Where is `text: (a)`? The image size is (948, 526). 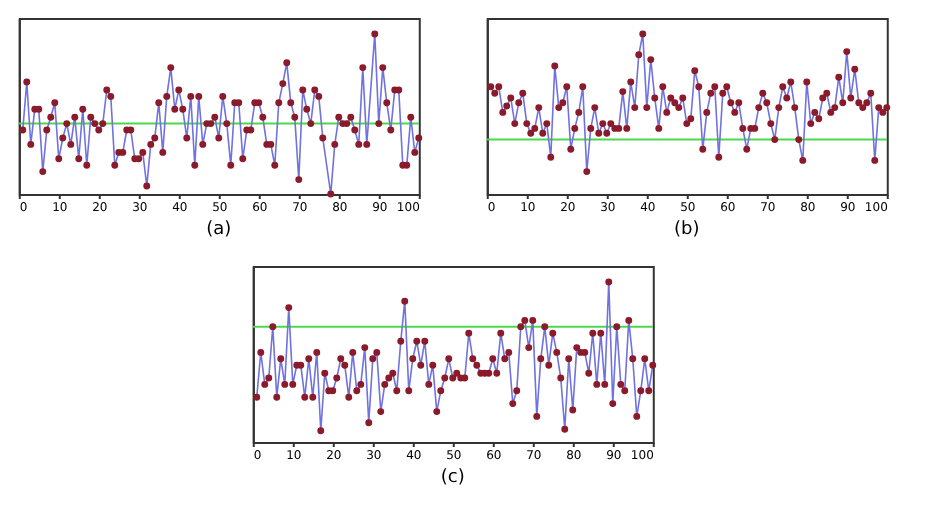
text: (a) is located at coordinates (219, 230).